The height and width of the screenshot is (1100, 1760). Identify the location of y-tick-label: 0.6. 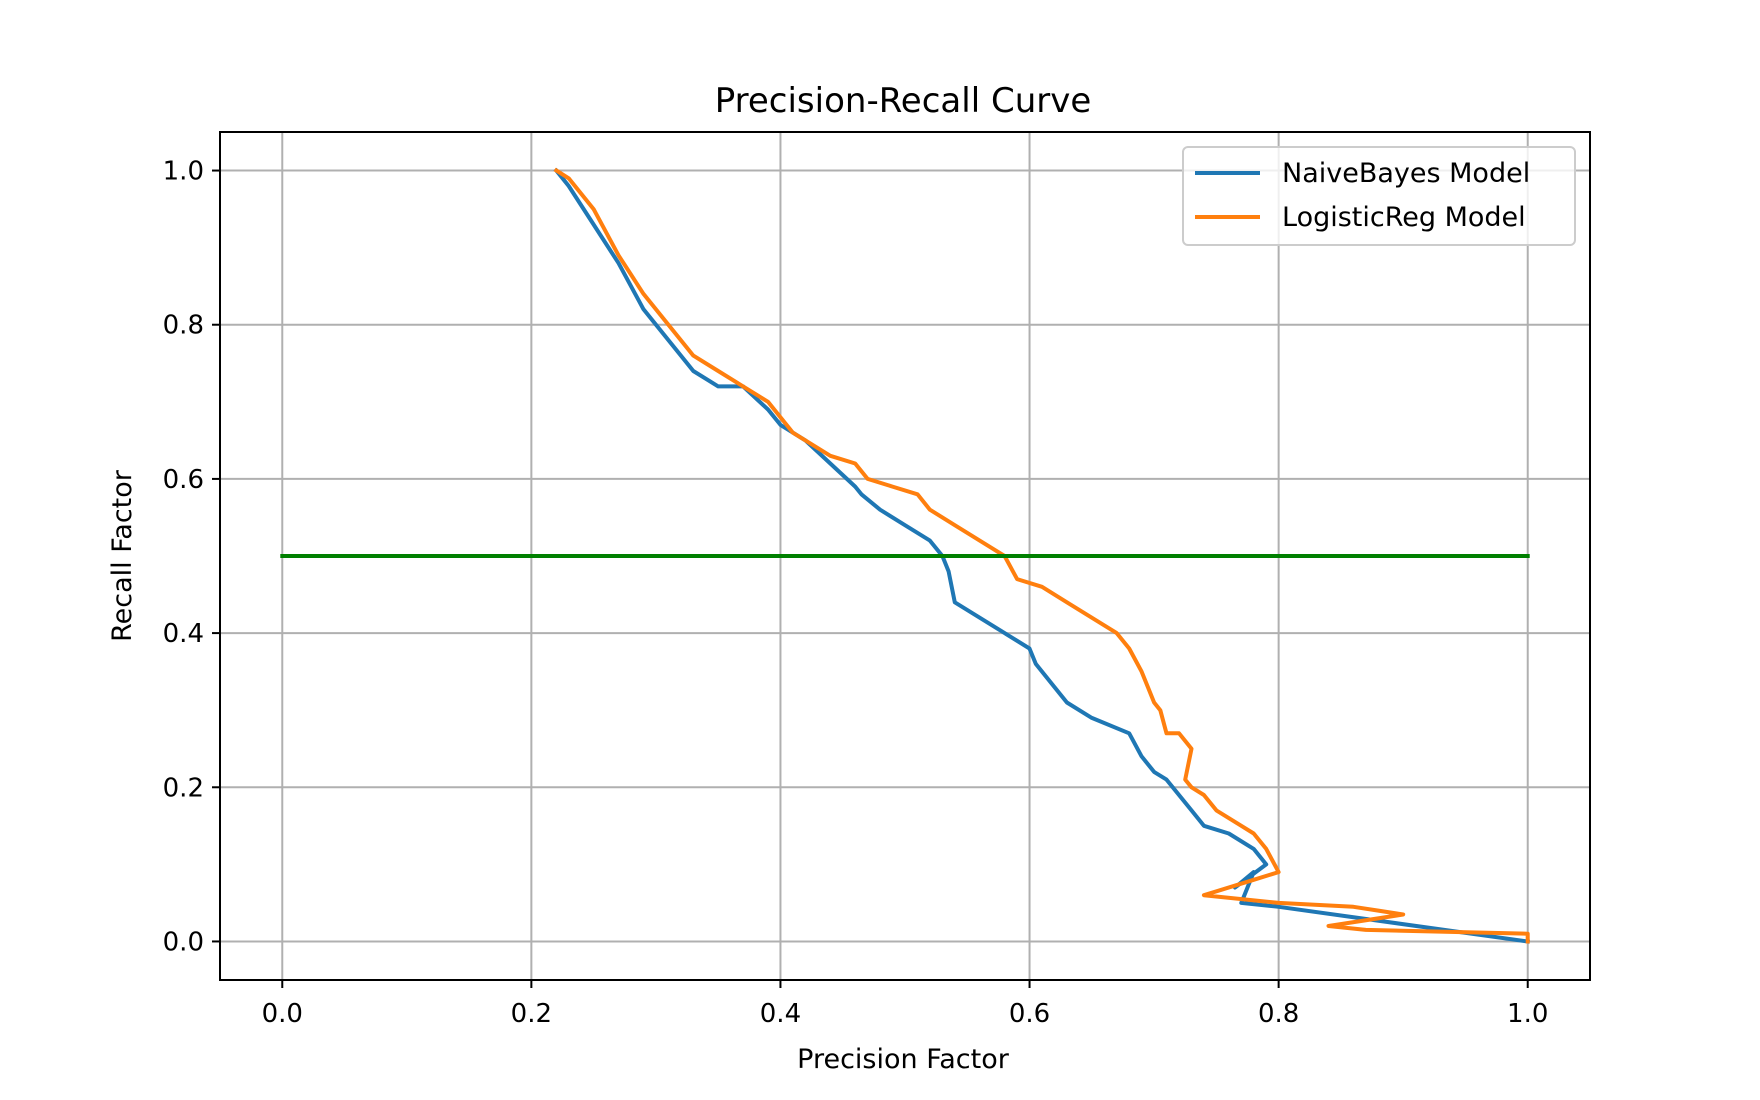
(183, 480).